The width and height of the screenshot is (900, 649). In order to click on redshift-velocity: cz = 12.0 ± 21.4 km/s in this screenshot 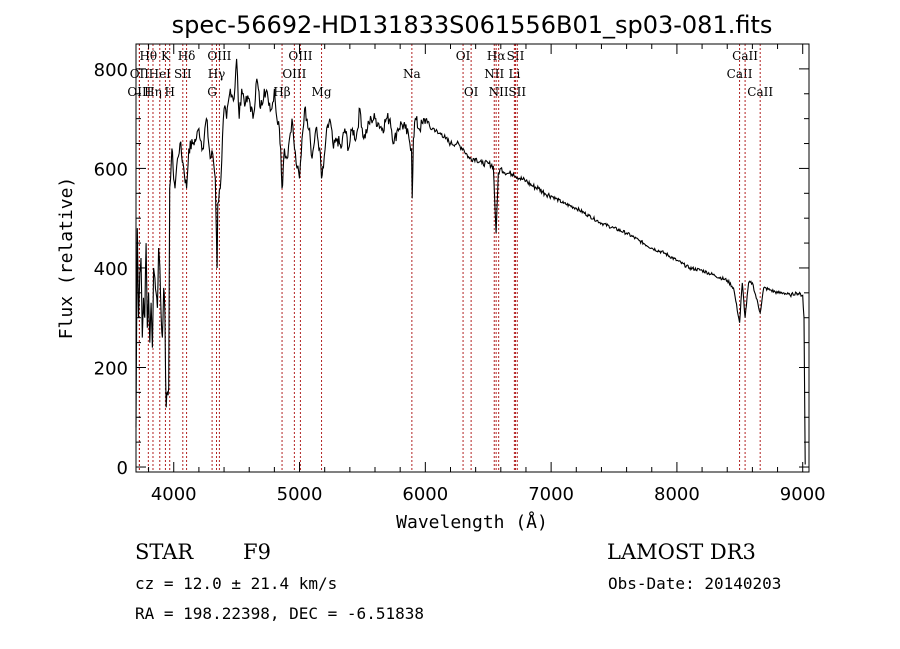, I will do `click(236, 583)`.